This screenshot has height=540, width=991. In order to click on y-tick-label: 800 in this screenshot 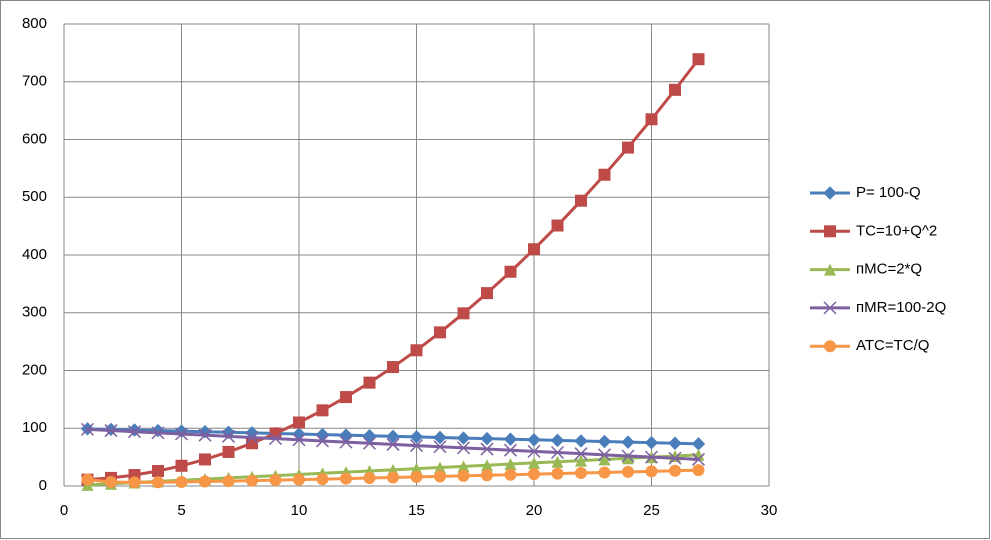, I will do `click(34, 23)`.